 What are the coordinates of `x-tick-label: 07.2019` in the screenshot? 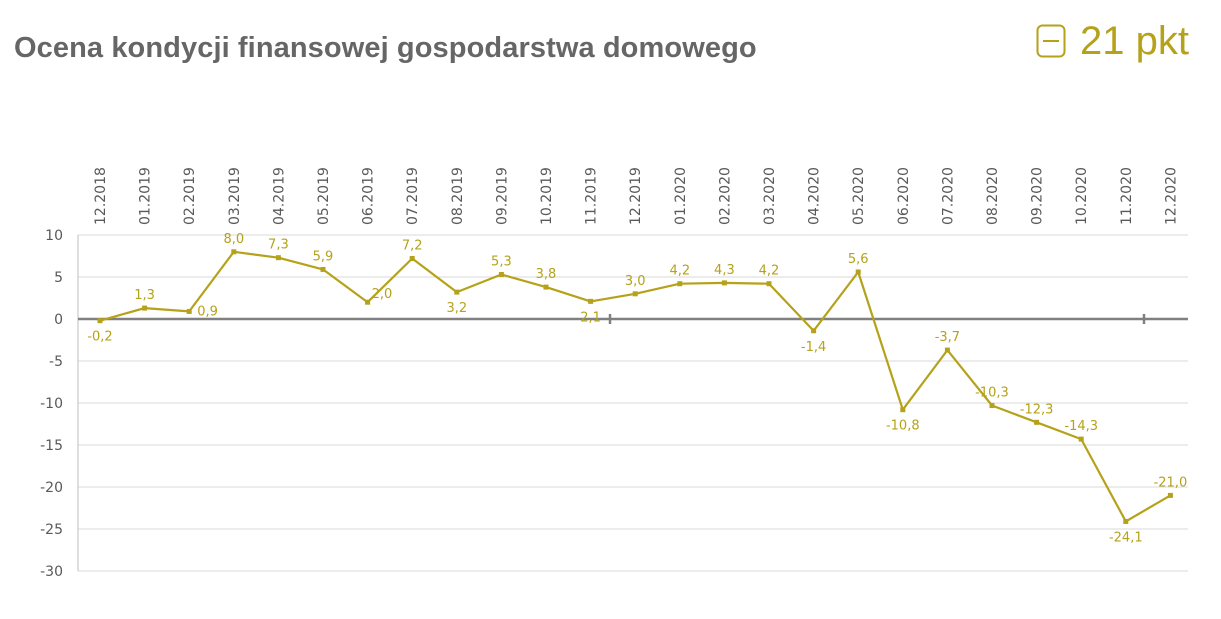 It's located at (413, 196).